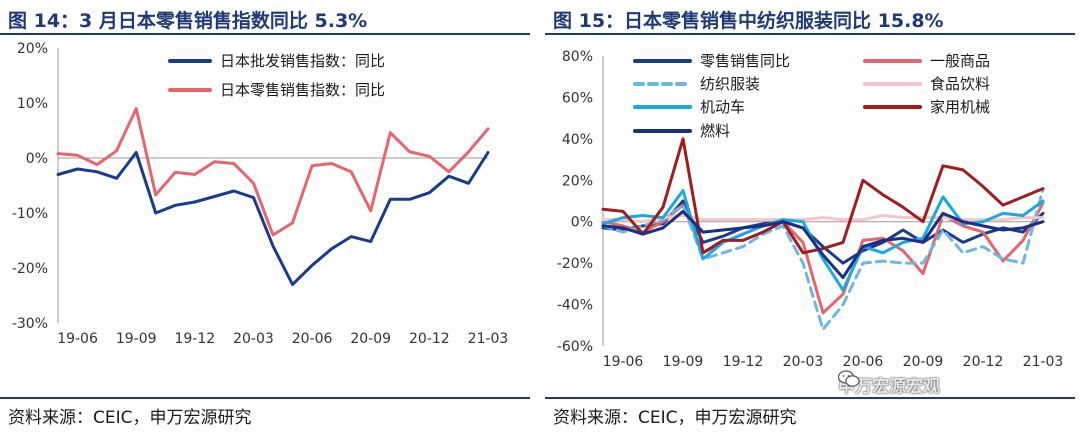  What do you see at coordinates (730, 84) in the screenshot?
I see `legend-label: 纺织服装` at bounding box center [730, 84].